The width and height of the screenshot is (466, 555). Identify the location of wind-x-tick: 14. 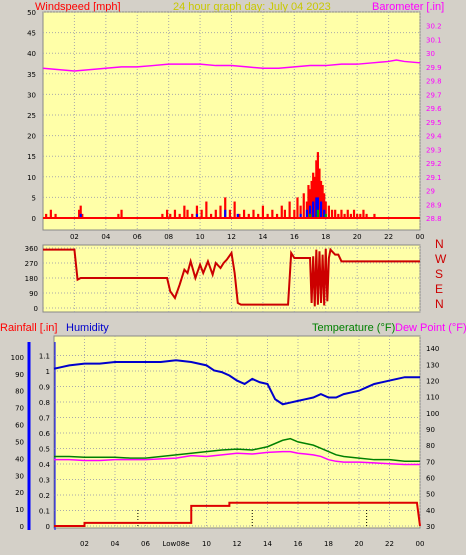
(262, 237).